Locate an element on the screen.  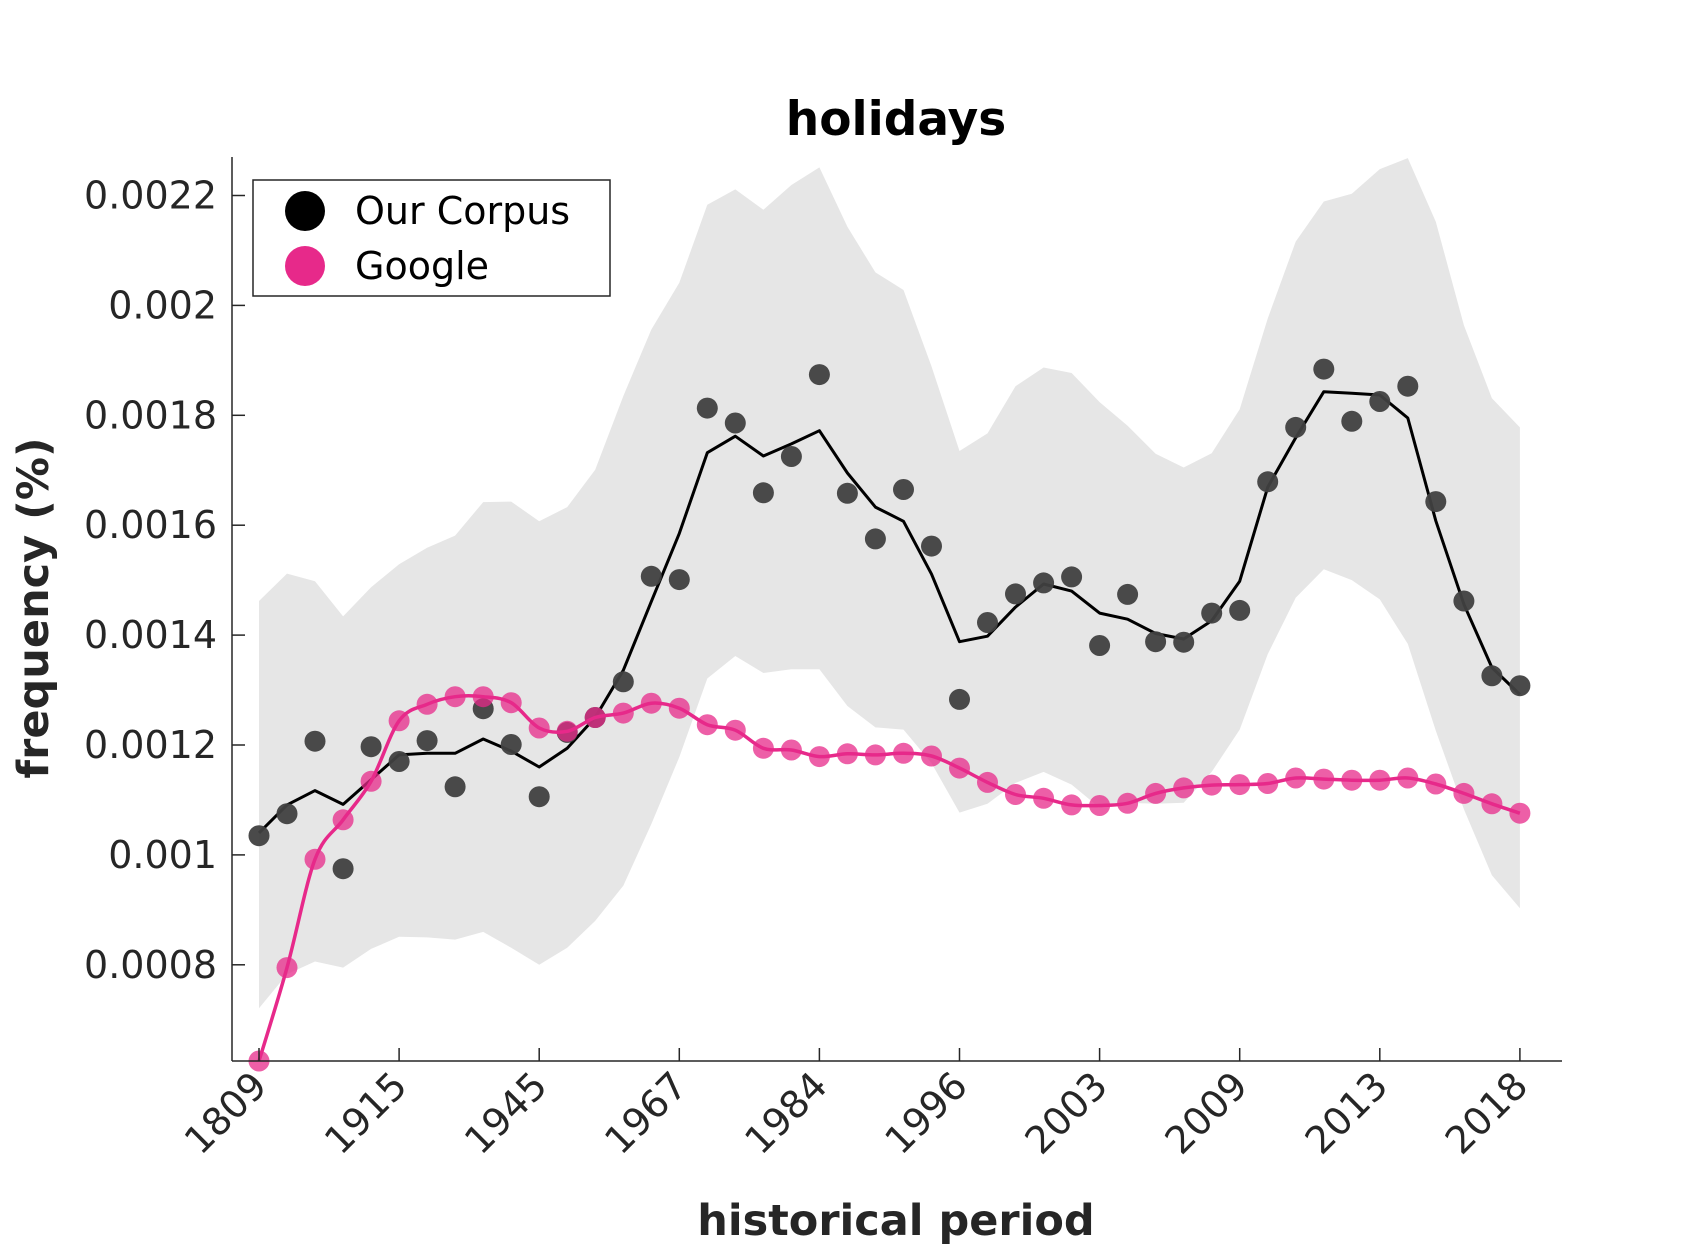
y-tick-label: 0.0014 is located at coordinates (150, 635).